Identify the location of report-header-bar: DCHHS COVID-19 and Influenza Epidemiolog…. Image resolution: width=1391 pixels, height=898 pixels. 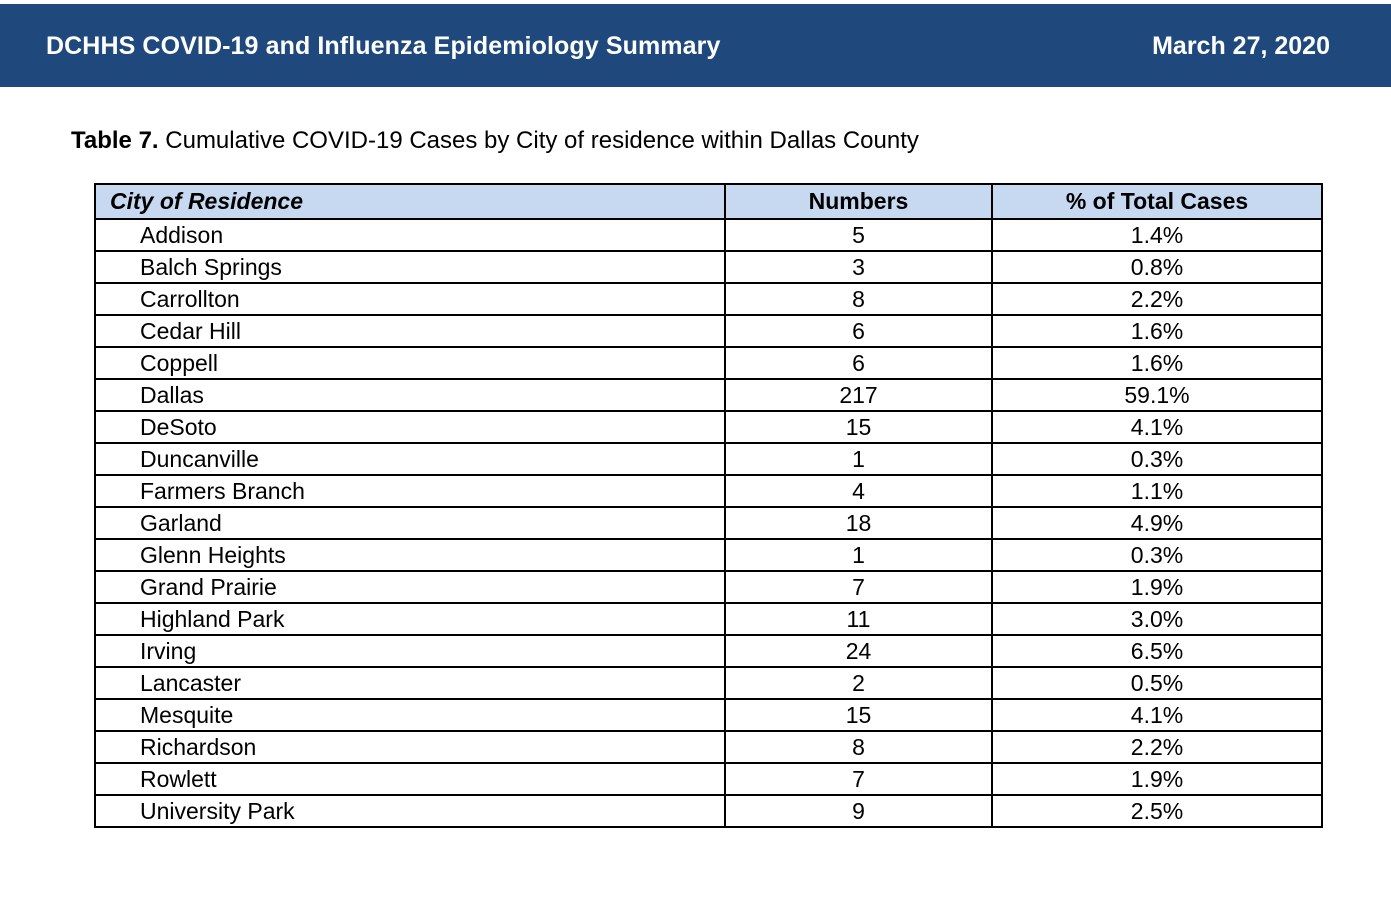
(695, 45).